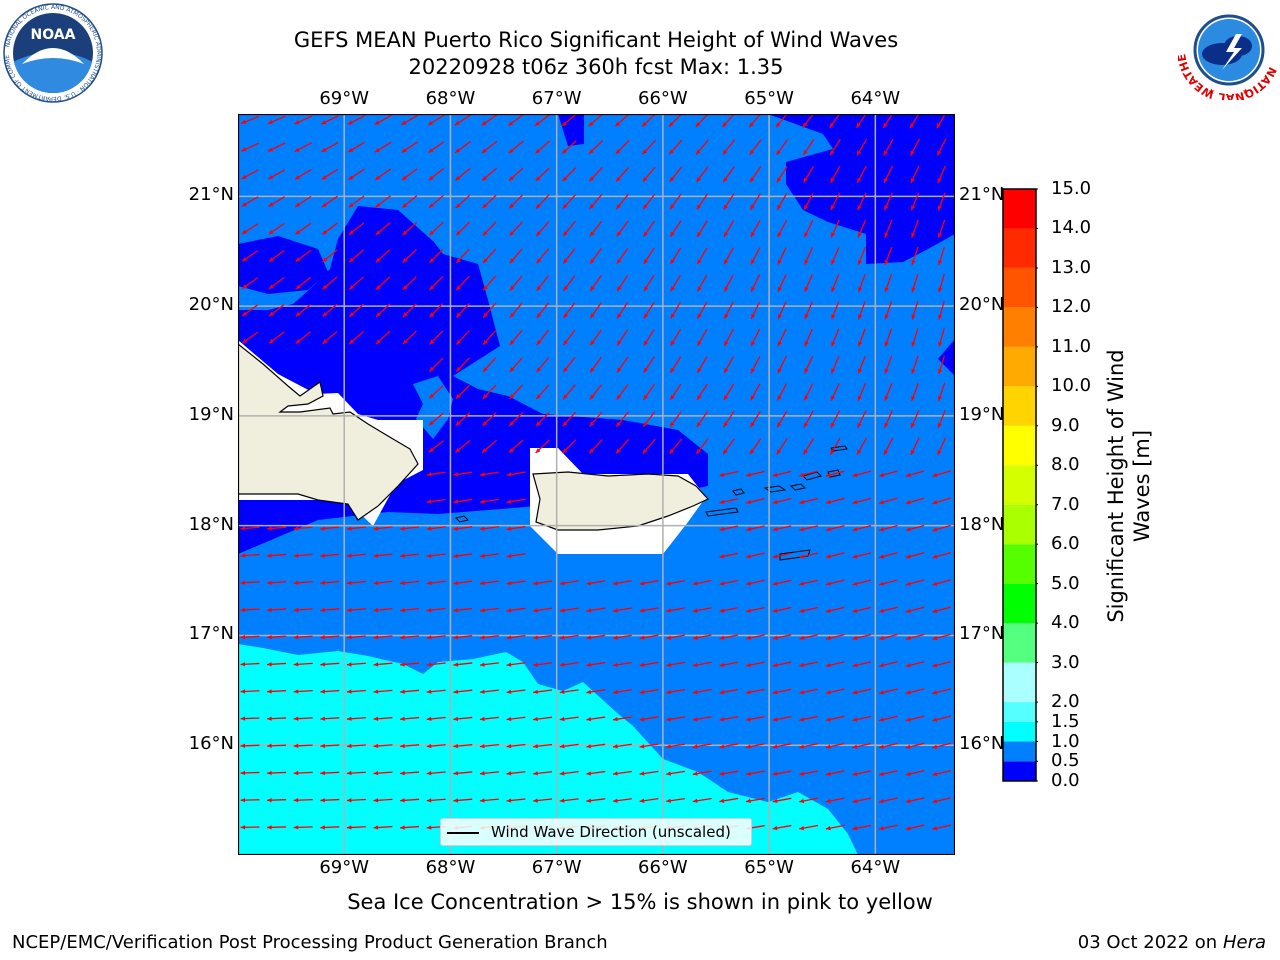 The image size is (1280, 960). What do you see at coordinates (1065, 544) in the screenshot?
I see `colorbar-tick-label: 6.0` at bounding box center [1065, 544].